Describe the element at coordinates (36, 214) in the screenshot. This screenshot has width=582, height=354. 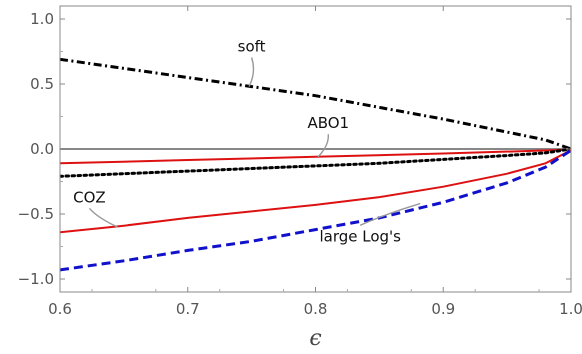
I see `y-tick-label-2: −0.5` at that location.